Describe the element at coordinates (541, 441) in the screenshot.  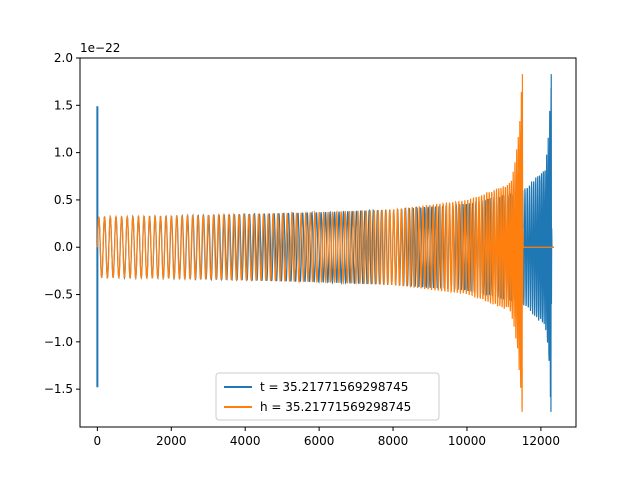
I see `x-tick-label: 12000` at that location.